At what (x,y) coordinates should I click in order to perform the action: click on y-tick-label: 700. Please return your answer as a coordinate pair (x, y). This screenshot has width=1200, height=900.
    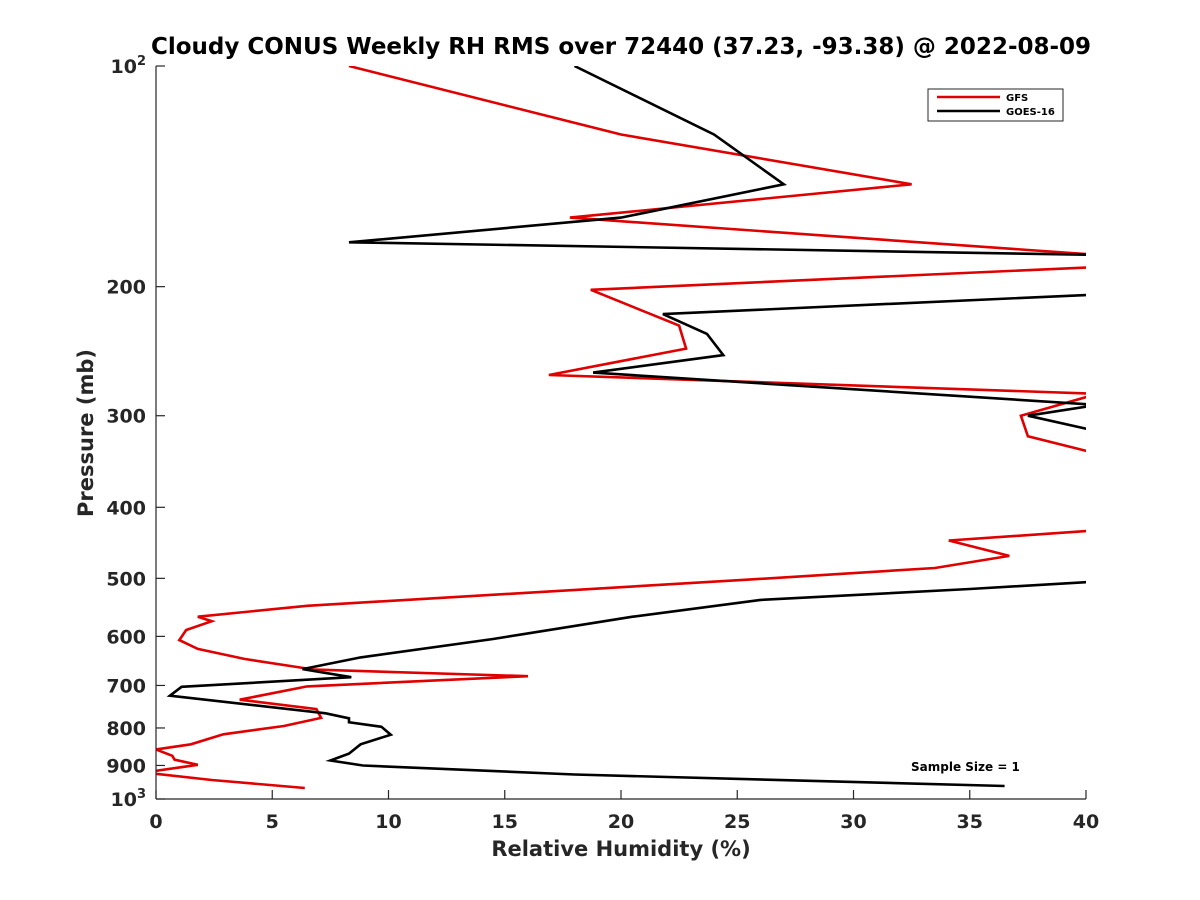
    Looking at the image, I should click on (126, 686).